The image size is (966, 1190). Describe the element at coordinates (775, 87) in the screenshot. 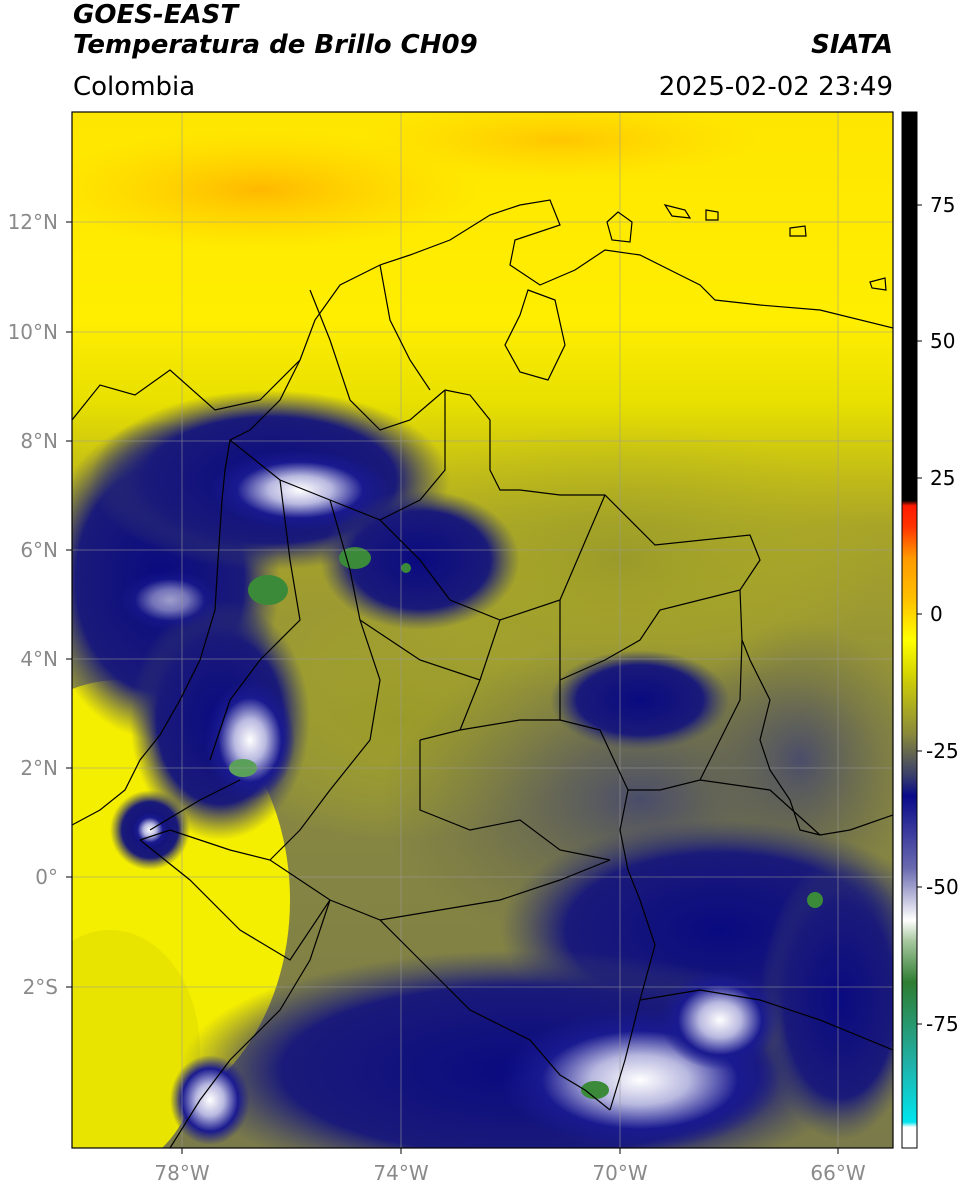

I see `timestamp-label: 2025-02-02 23:49` at that location.